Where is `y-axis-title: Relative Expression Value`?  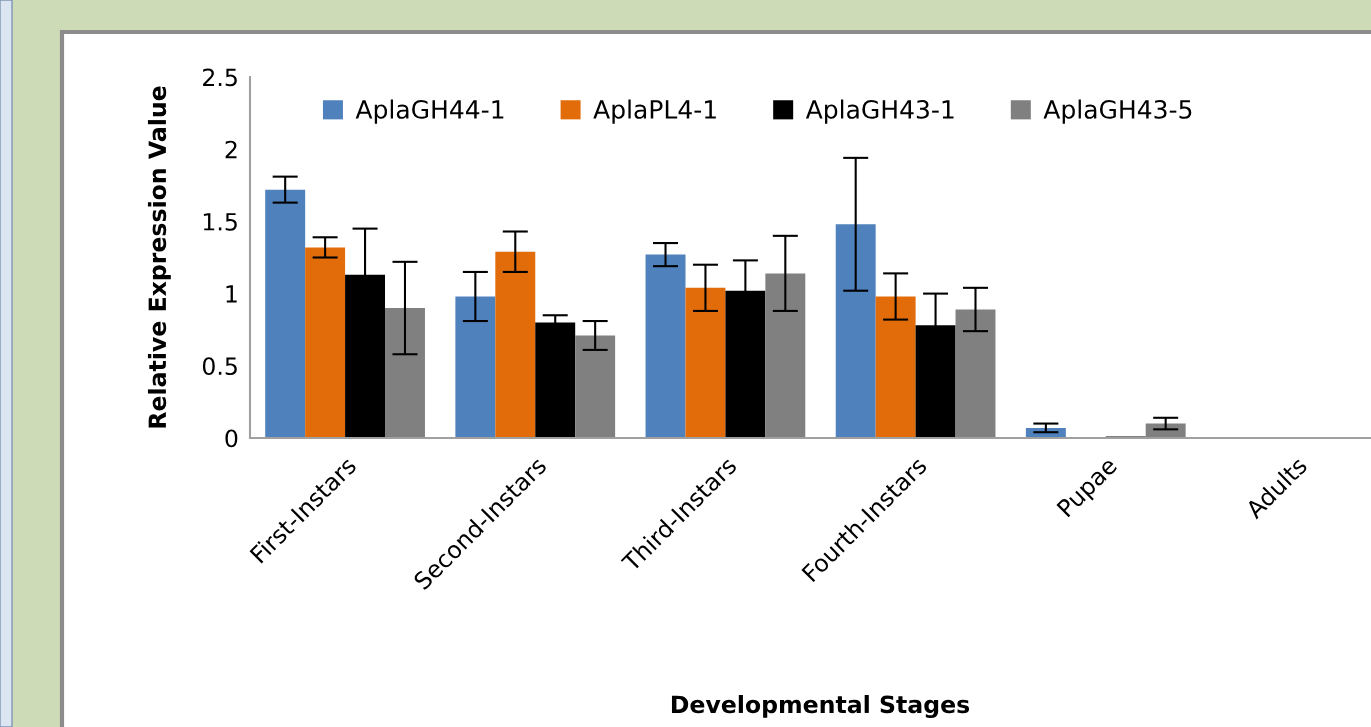
y-axis-title: Relative Expression Value is located at coordinates (159, 257).